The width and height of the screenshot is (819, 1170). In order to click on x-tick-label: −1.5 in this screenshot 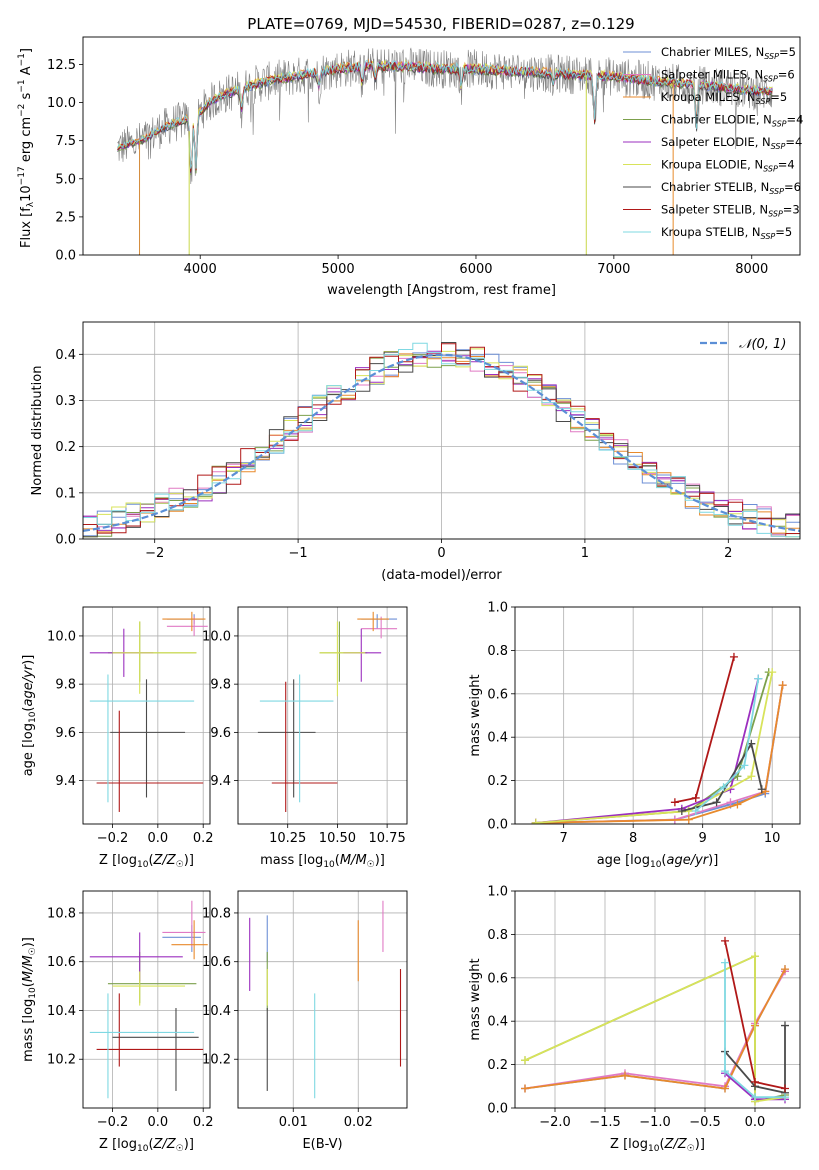, I will do `click(605, 1122)`.